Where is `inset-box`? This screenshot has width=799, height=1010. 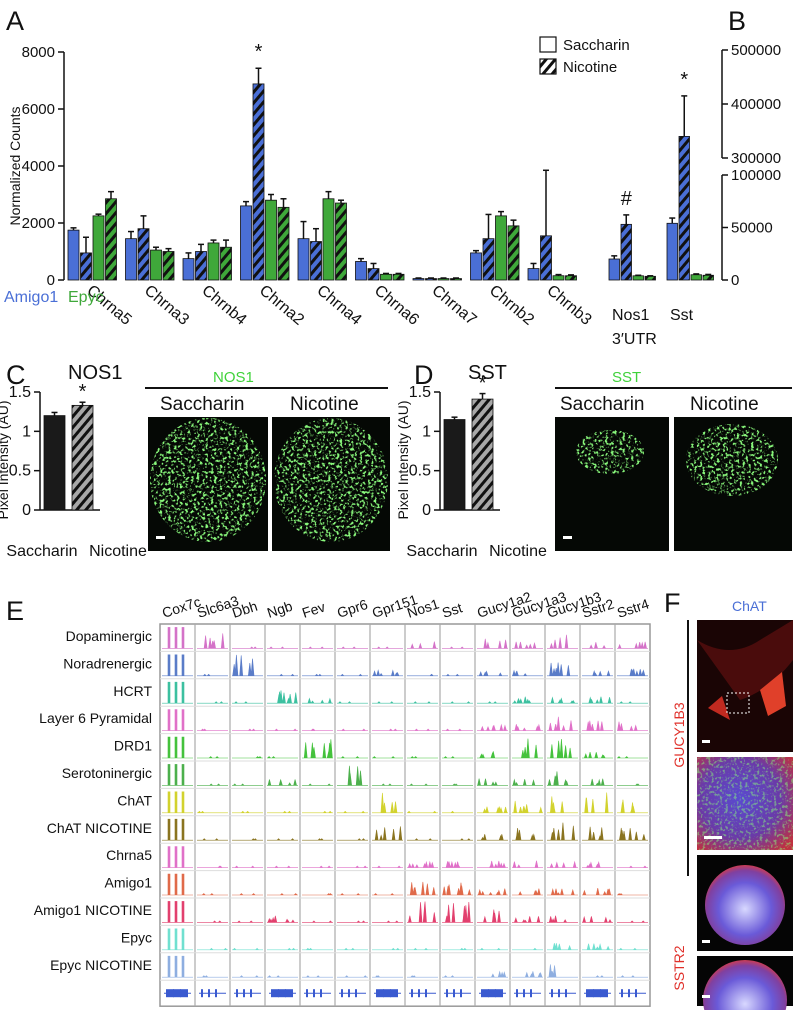
inset-box is located at coordinates (738, 703).